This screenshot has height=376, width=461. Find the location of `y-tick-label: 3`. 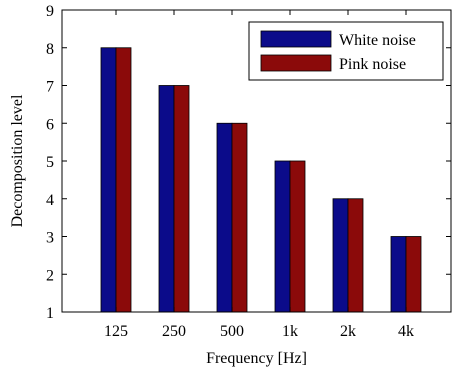

y-tick-label: 3 is located at coordinates (50, 238).